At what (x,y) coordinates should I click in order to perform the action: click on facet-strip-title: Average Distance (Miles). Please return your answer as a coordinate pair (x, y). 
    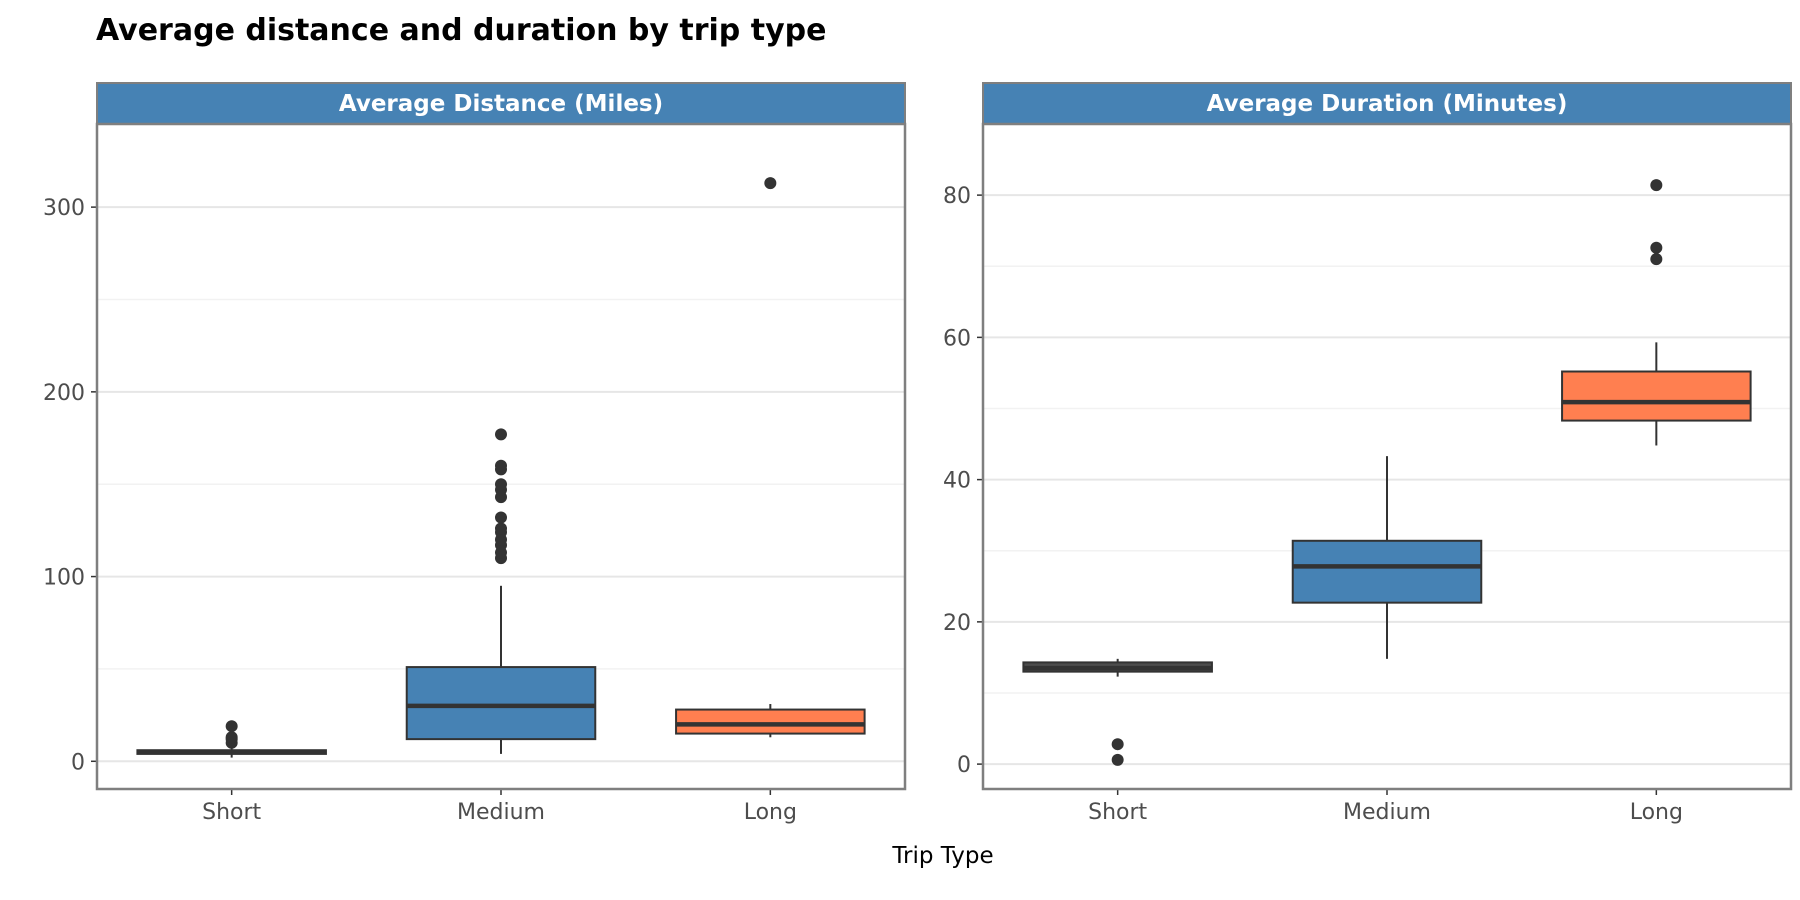
    Looking at the image, I should click on (501, 104).